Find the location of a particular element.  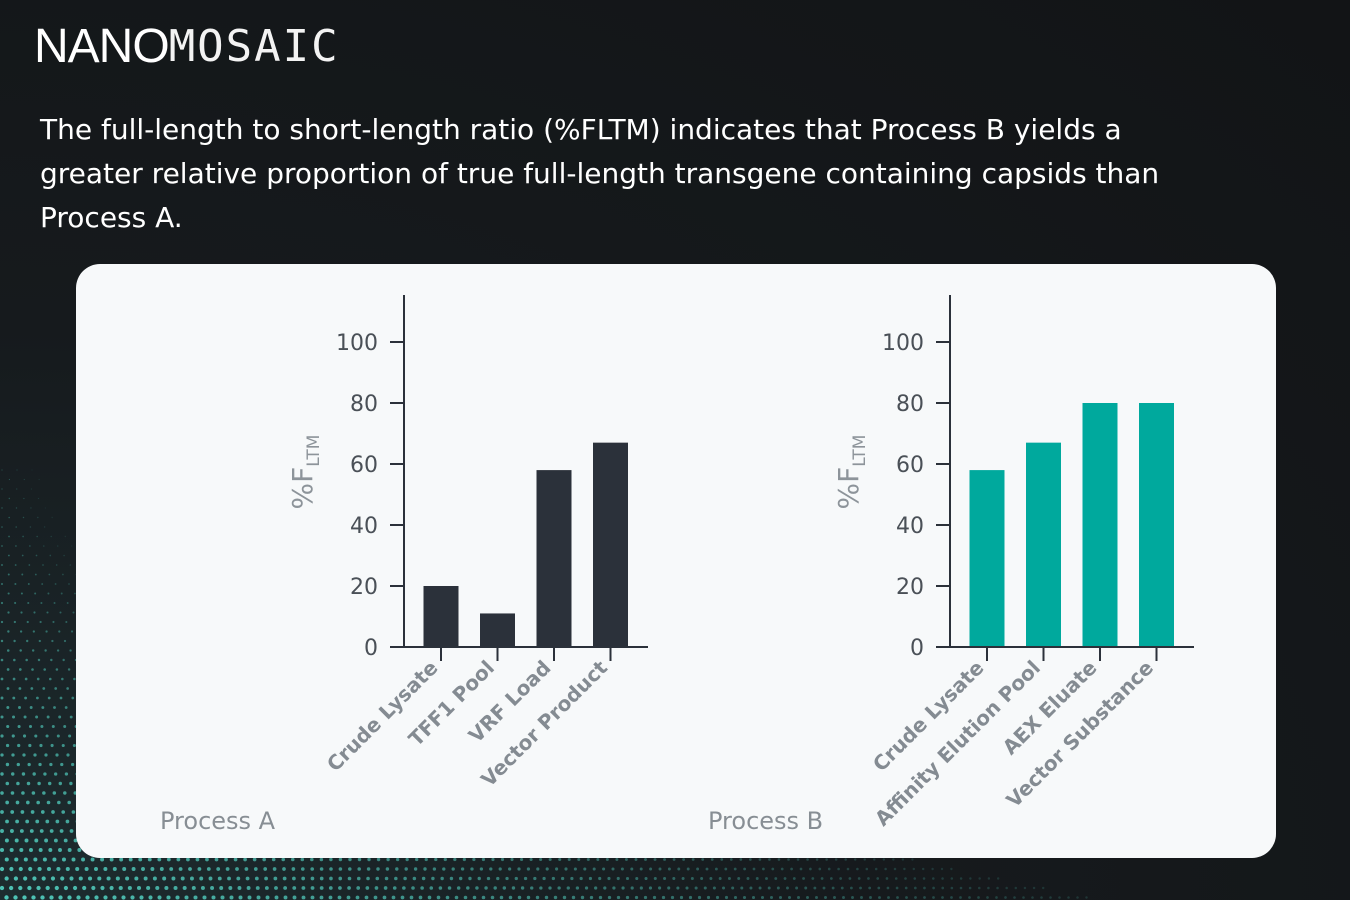

bar-aex-eluate is located at coordinates (1100, 525).